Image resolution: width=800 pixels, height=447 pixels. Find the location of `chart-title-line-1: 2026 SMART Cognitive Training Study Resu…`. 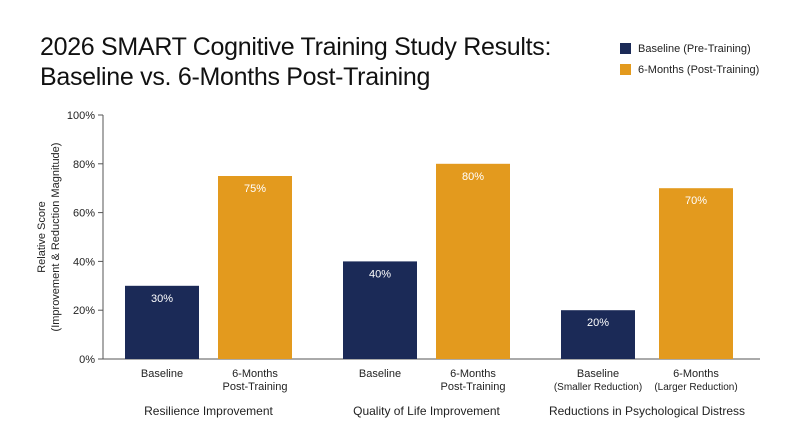

chart-title-line-1: 2026 SMART Cognitive Training Study Resu… is located at coordinates (296, 47).